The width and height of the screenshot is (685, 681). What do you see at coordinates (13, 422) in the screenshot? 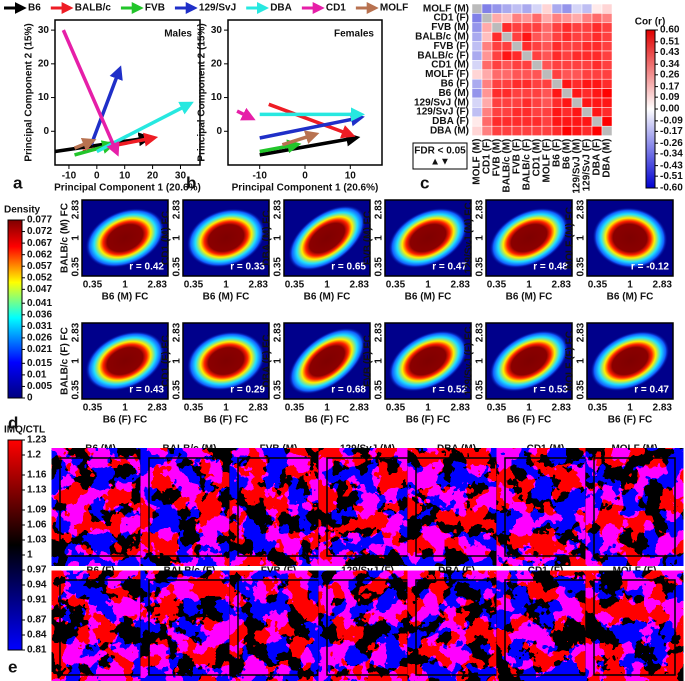
I see `panel-letter: d` at bounding box center [13, 422].